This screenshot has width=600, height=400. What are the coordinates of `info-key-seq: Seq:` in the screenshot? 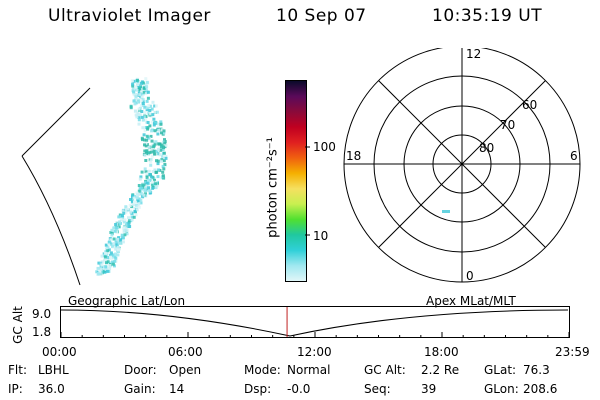 It's located at (377, 389).